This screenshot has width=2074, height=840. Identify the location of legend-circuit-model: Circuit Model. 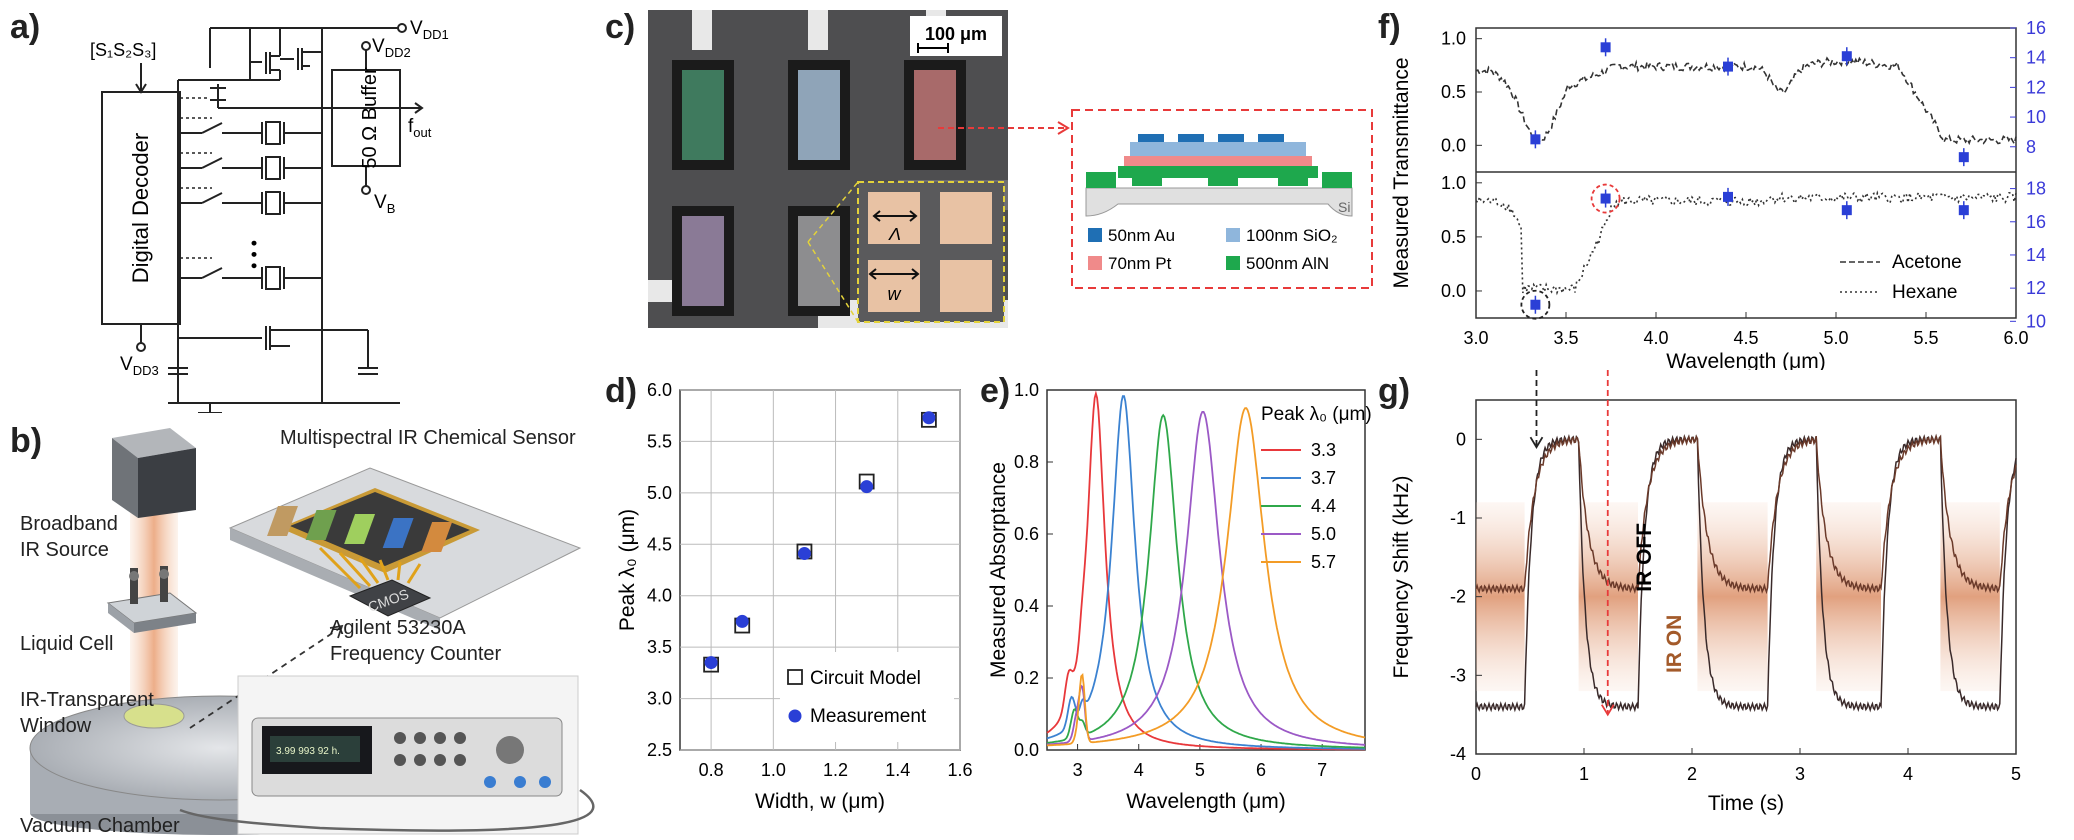
(865, 678).